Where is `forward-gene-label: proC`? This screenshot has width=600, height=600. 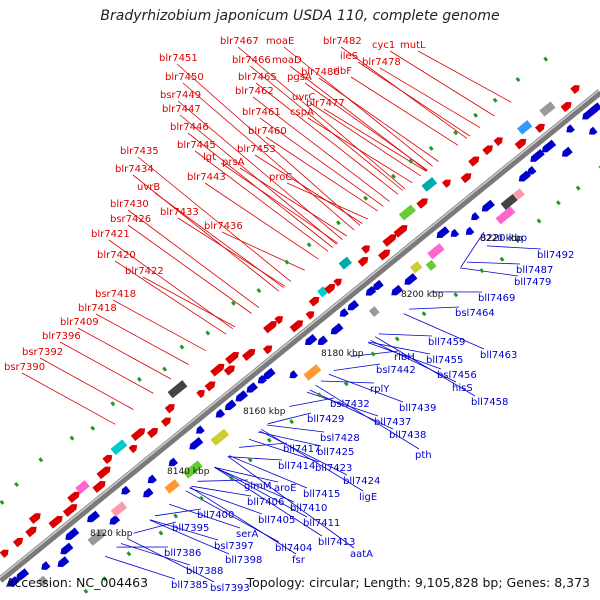 forward-gene-label: proC is located at coordinates (280, 177).